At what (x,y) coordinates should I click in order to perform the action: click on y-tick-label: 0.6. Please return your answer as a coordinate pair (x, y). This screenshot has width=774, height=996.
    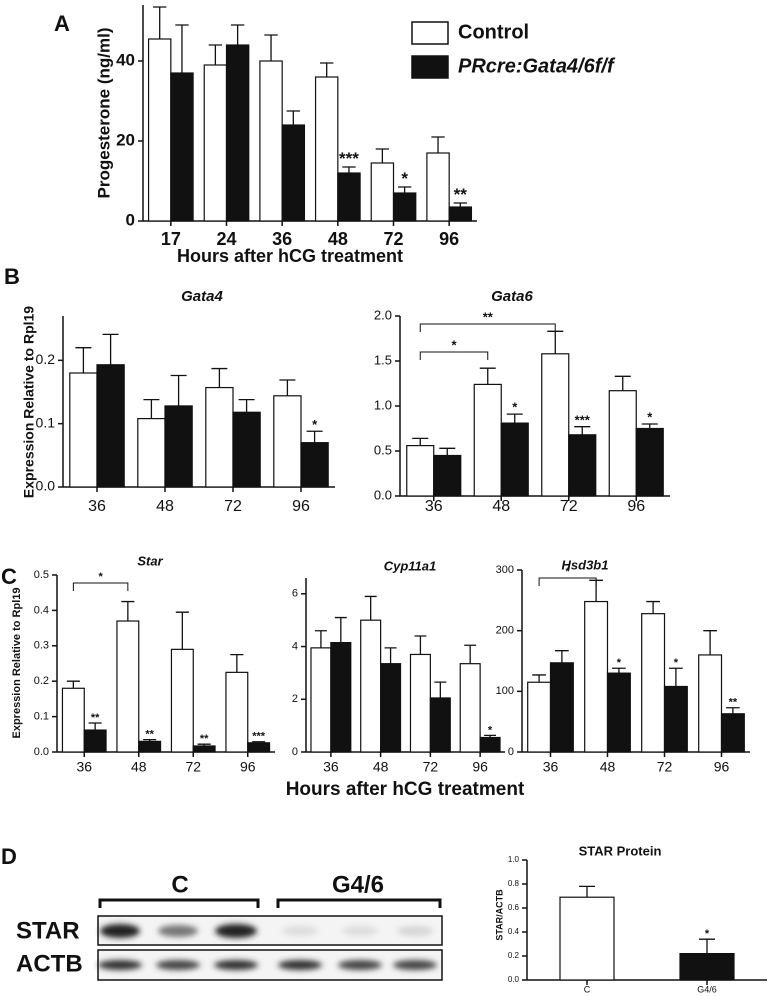
    Looking at the image, I should click on (514, 907).